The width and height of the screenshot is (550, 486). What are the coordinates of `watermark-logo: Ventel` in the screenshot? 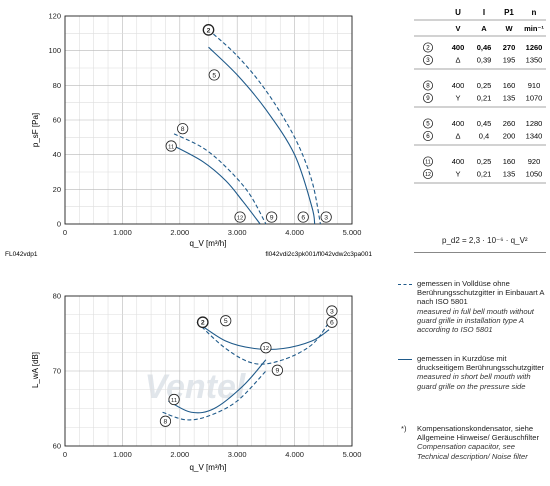 It's located at (196, 387).